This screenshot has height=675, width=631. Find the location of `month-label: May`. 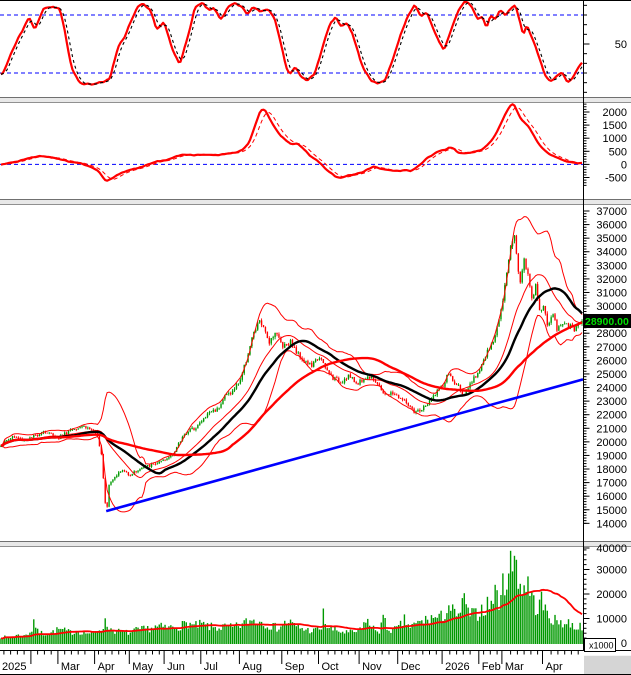

month-label: May is located at coordinates (142, 667).